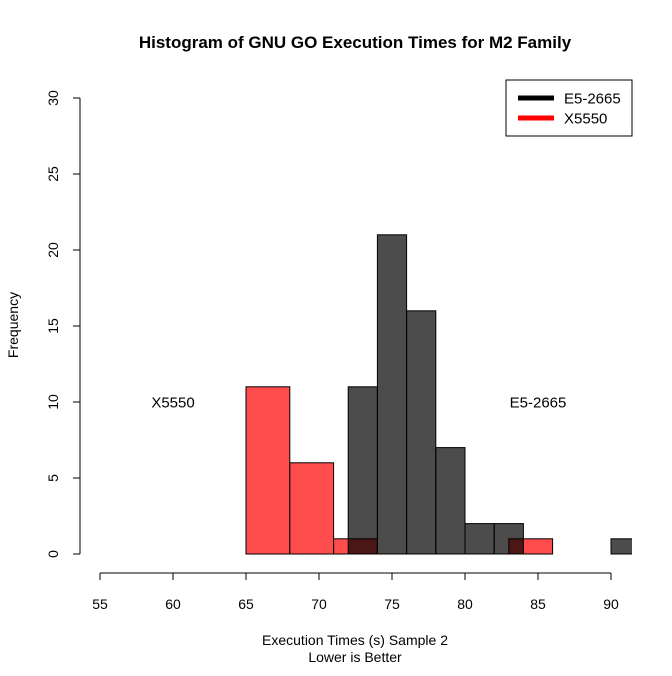 The image size is (672, 676). I want to click on x-tick-label: 60, so click(173, 604).